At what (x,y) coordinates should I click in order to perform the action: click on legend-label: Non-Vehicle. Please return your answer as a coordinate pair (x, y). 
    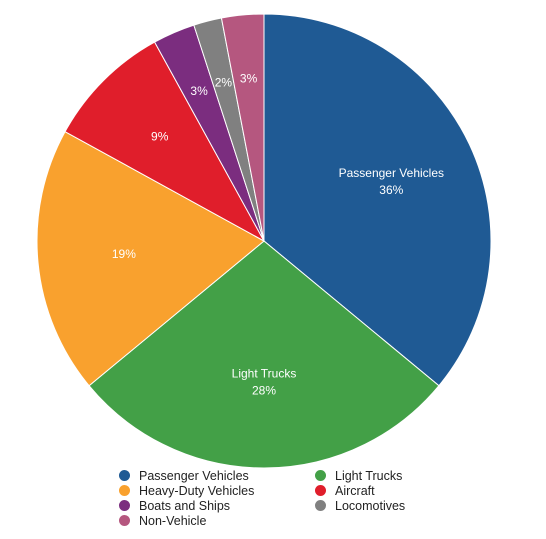
    Looking at the image, I should click on (173, 520).